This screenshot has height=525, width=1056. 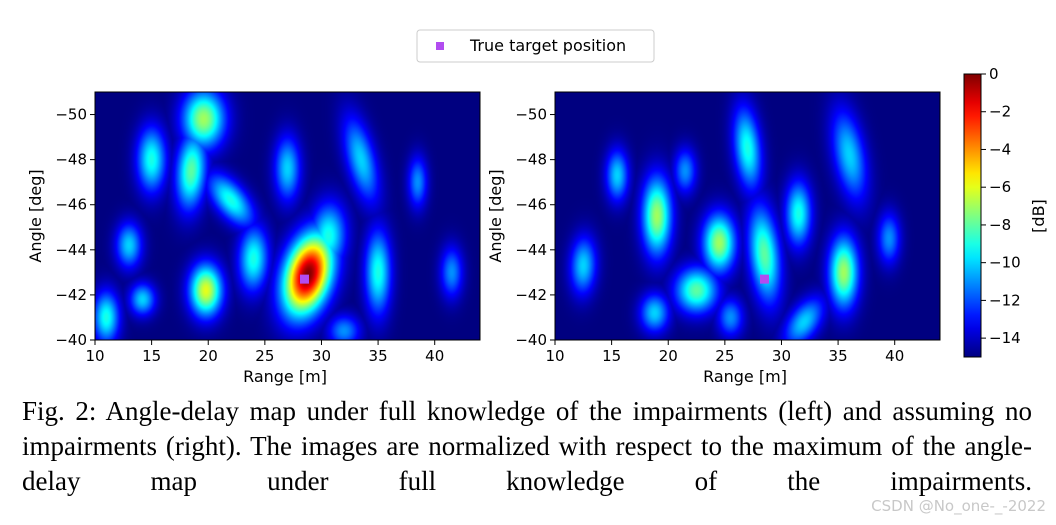 I want to click on colorbar-gradient, so click(x=972, y=215).